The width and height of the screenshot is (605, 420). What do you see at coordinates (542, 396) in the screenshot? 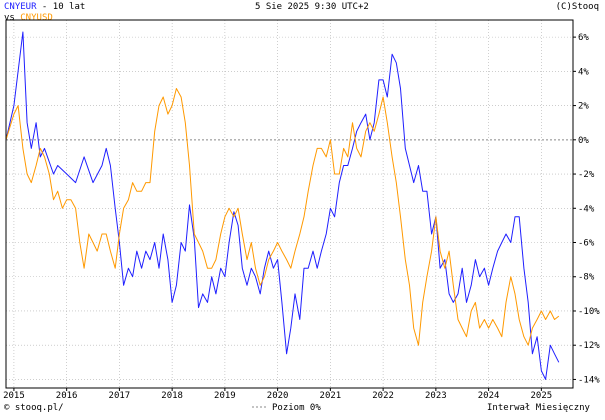
I see `x-tick-label: 2025` at bounding box center [542, 396].